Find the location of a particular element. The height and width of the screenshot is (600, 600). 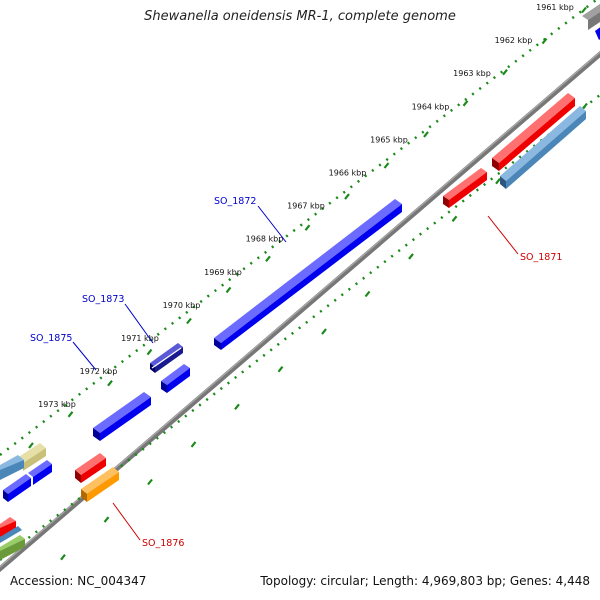

gene-left-khaki is located at coordinates (31, 457).